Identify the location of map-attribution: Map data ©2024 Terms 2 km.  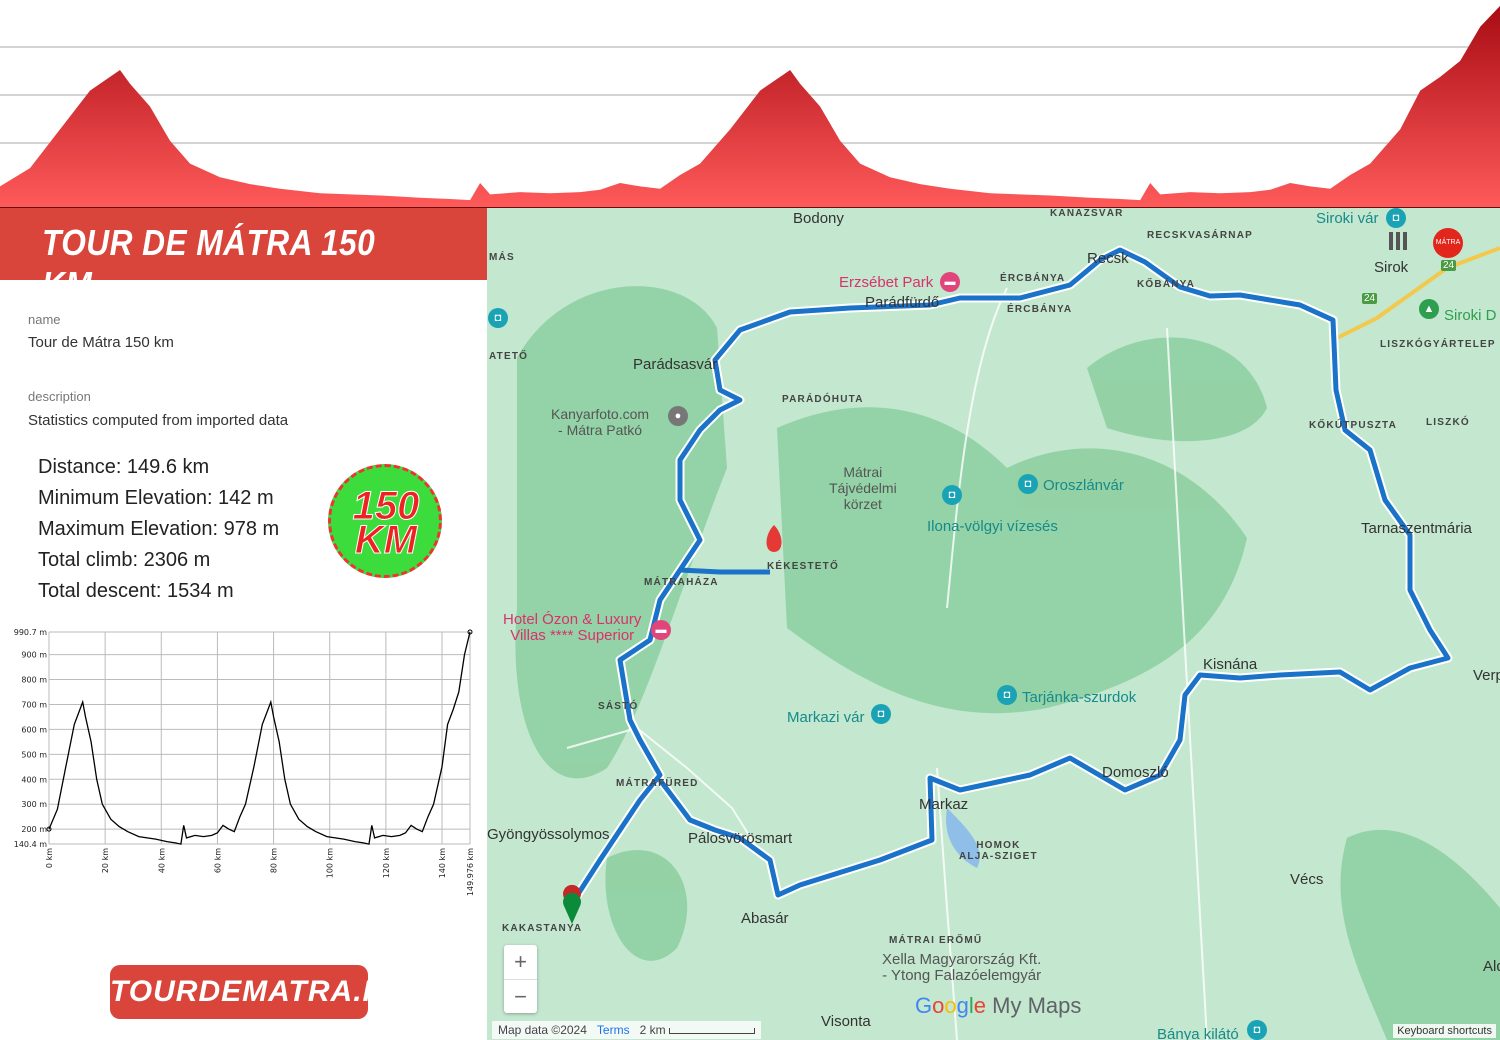
(626, 1030).